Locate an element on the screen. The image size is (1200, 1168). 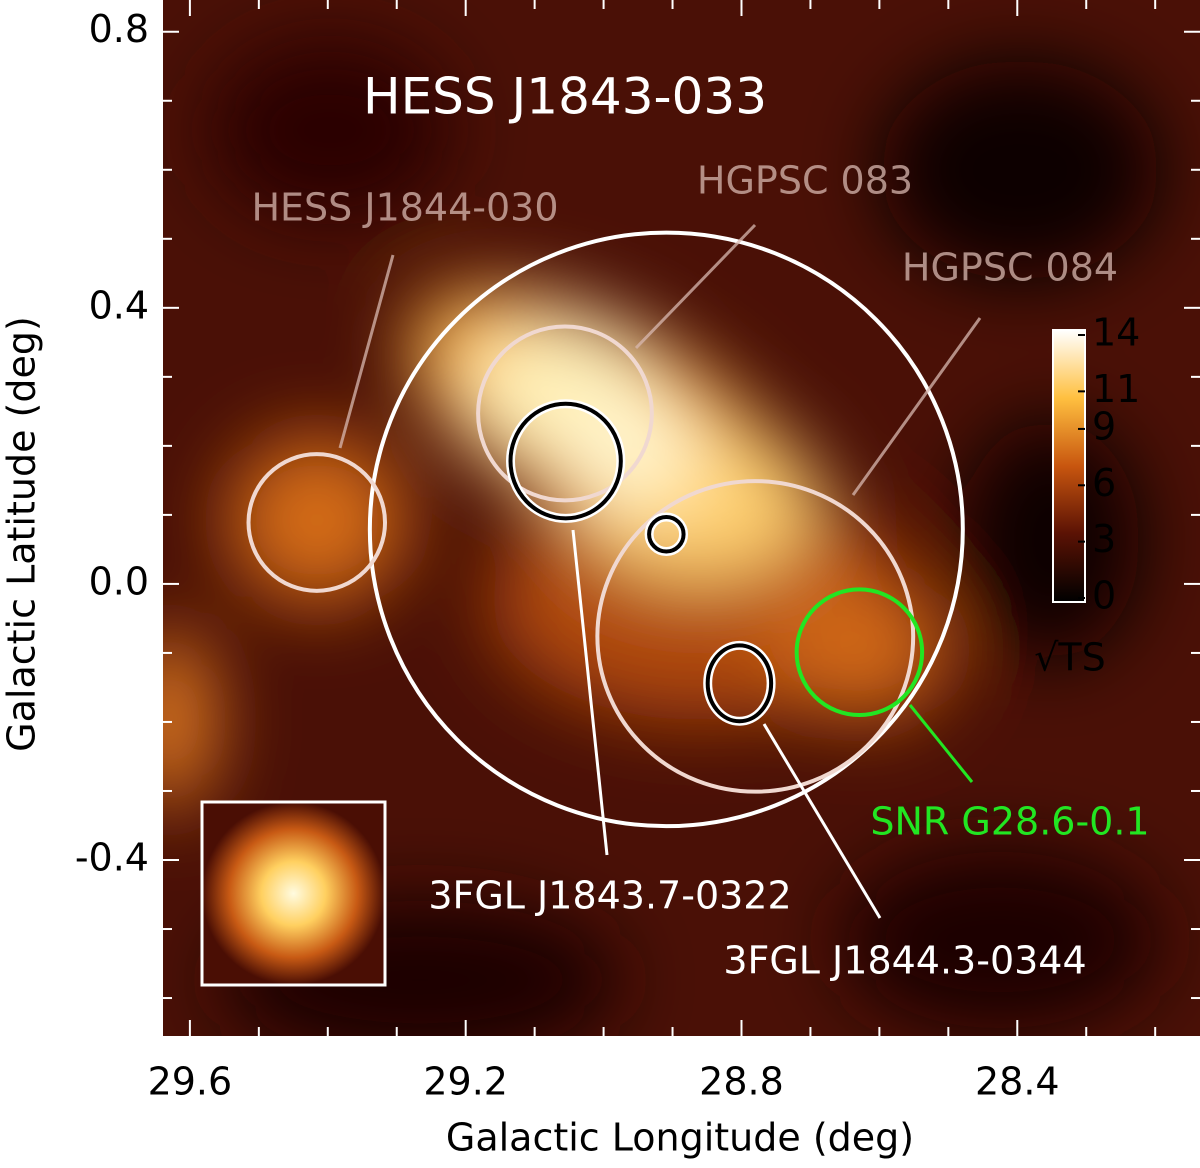
colorbar-tick-label: 3 is located at coordinates (1104, 539).